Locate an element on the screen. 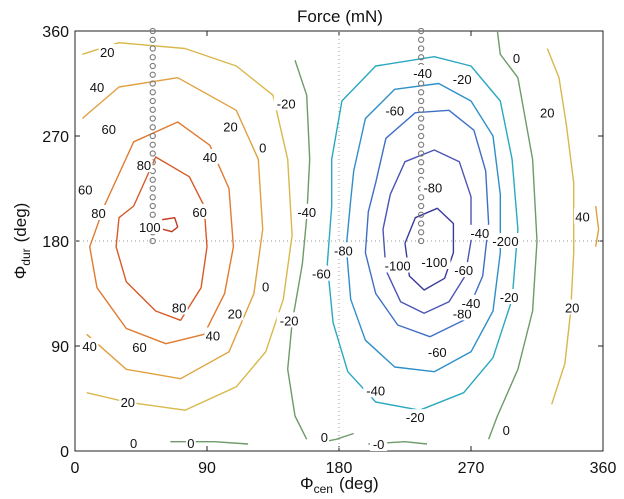 The width and height of the screenshot is (624, 499). x-axis-subscript: cen is located at coordinates (323, 489).